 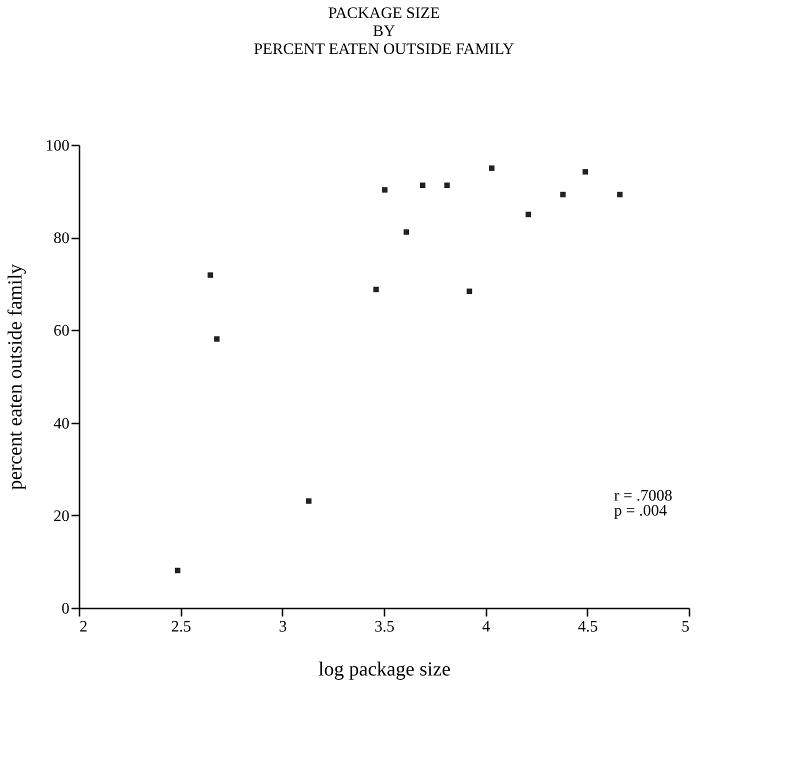 I want to click on x-tick-label: 2.5, so click(x=181, y=627).